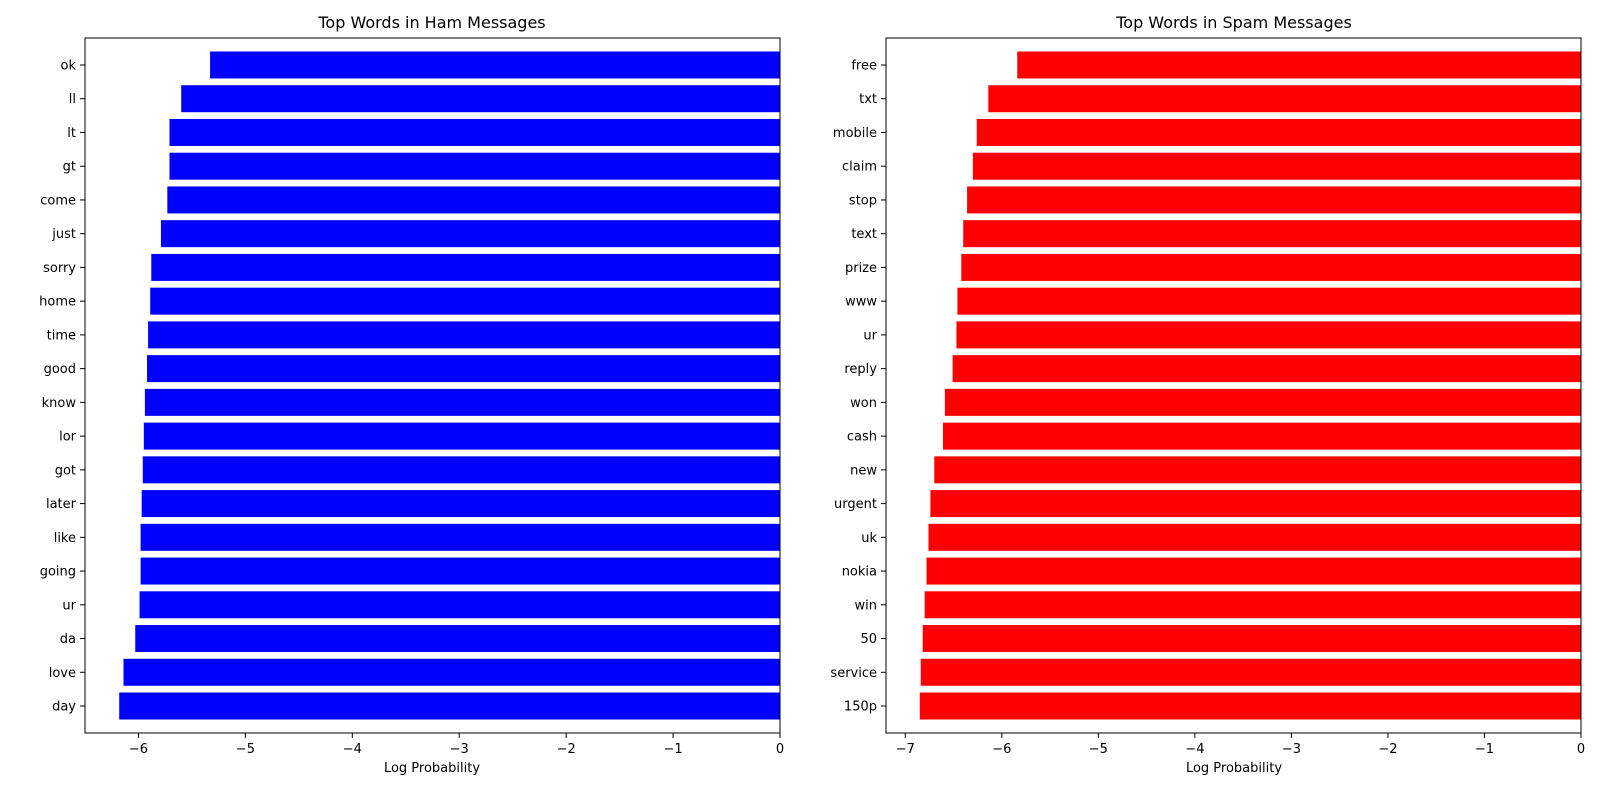  What do you see at coordinates (1291, 749) in the screenshot?
I see `spam-x-tick-label-4: −3` at bounding box center [1291, 749].